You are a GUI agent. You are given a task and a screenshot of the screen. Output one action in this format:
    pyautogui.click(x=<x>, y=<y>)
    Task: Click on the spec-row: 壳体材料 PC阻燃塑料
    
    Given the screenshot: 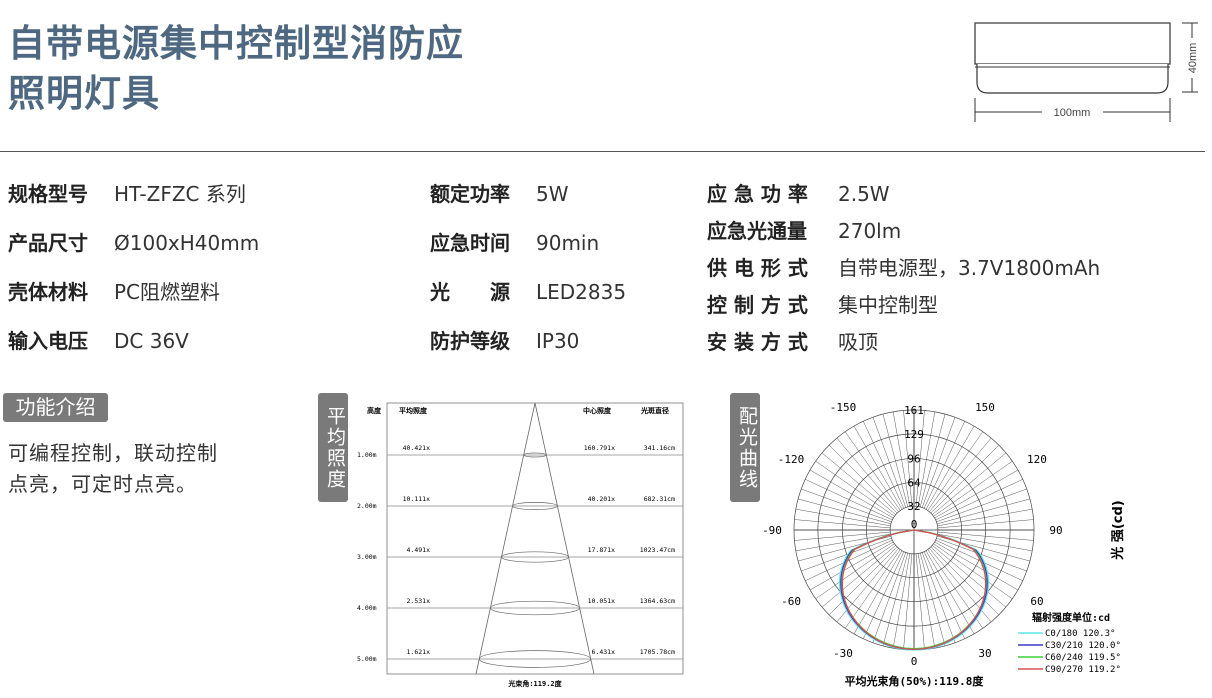 What is the action you would take?
    pyautogui.click(x=114, y=292)
    